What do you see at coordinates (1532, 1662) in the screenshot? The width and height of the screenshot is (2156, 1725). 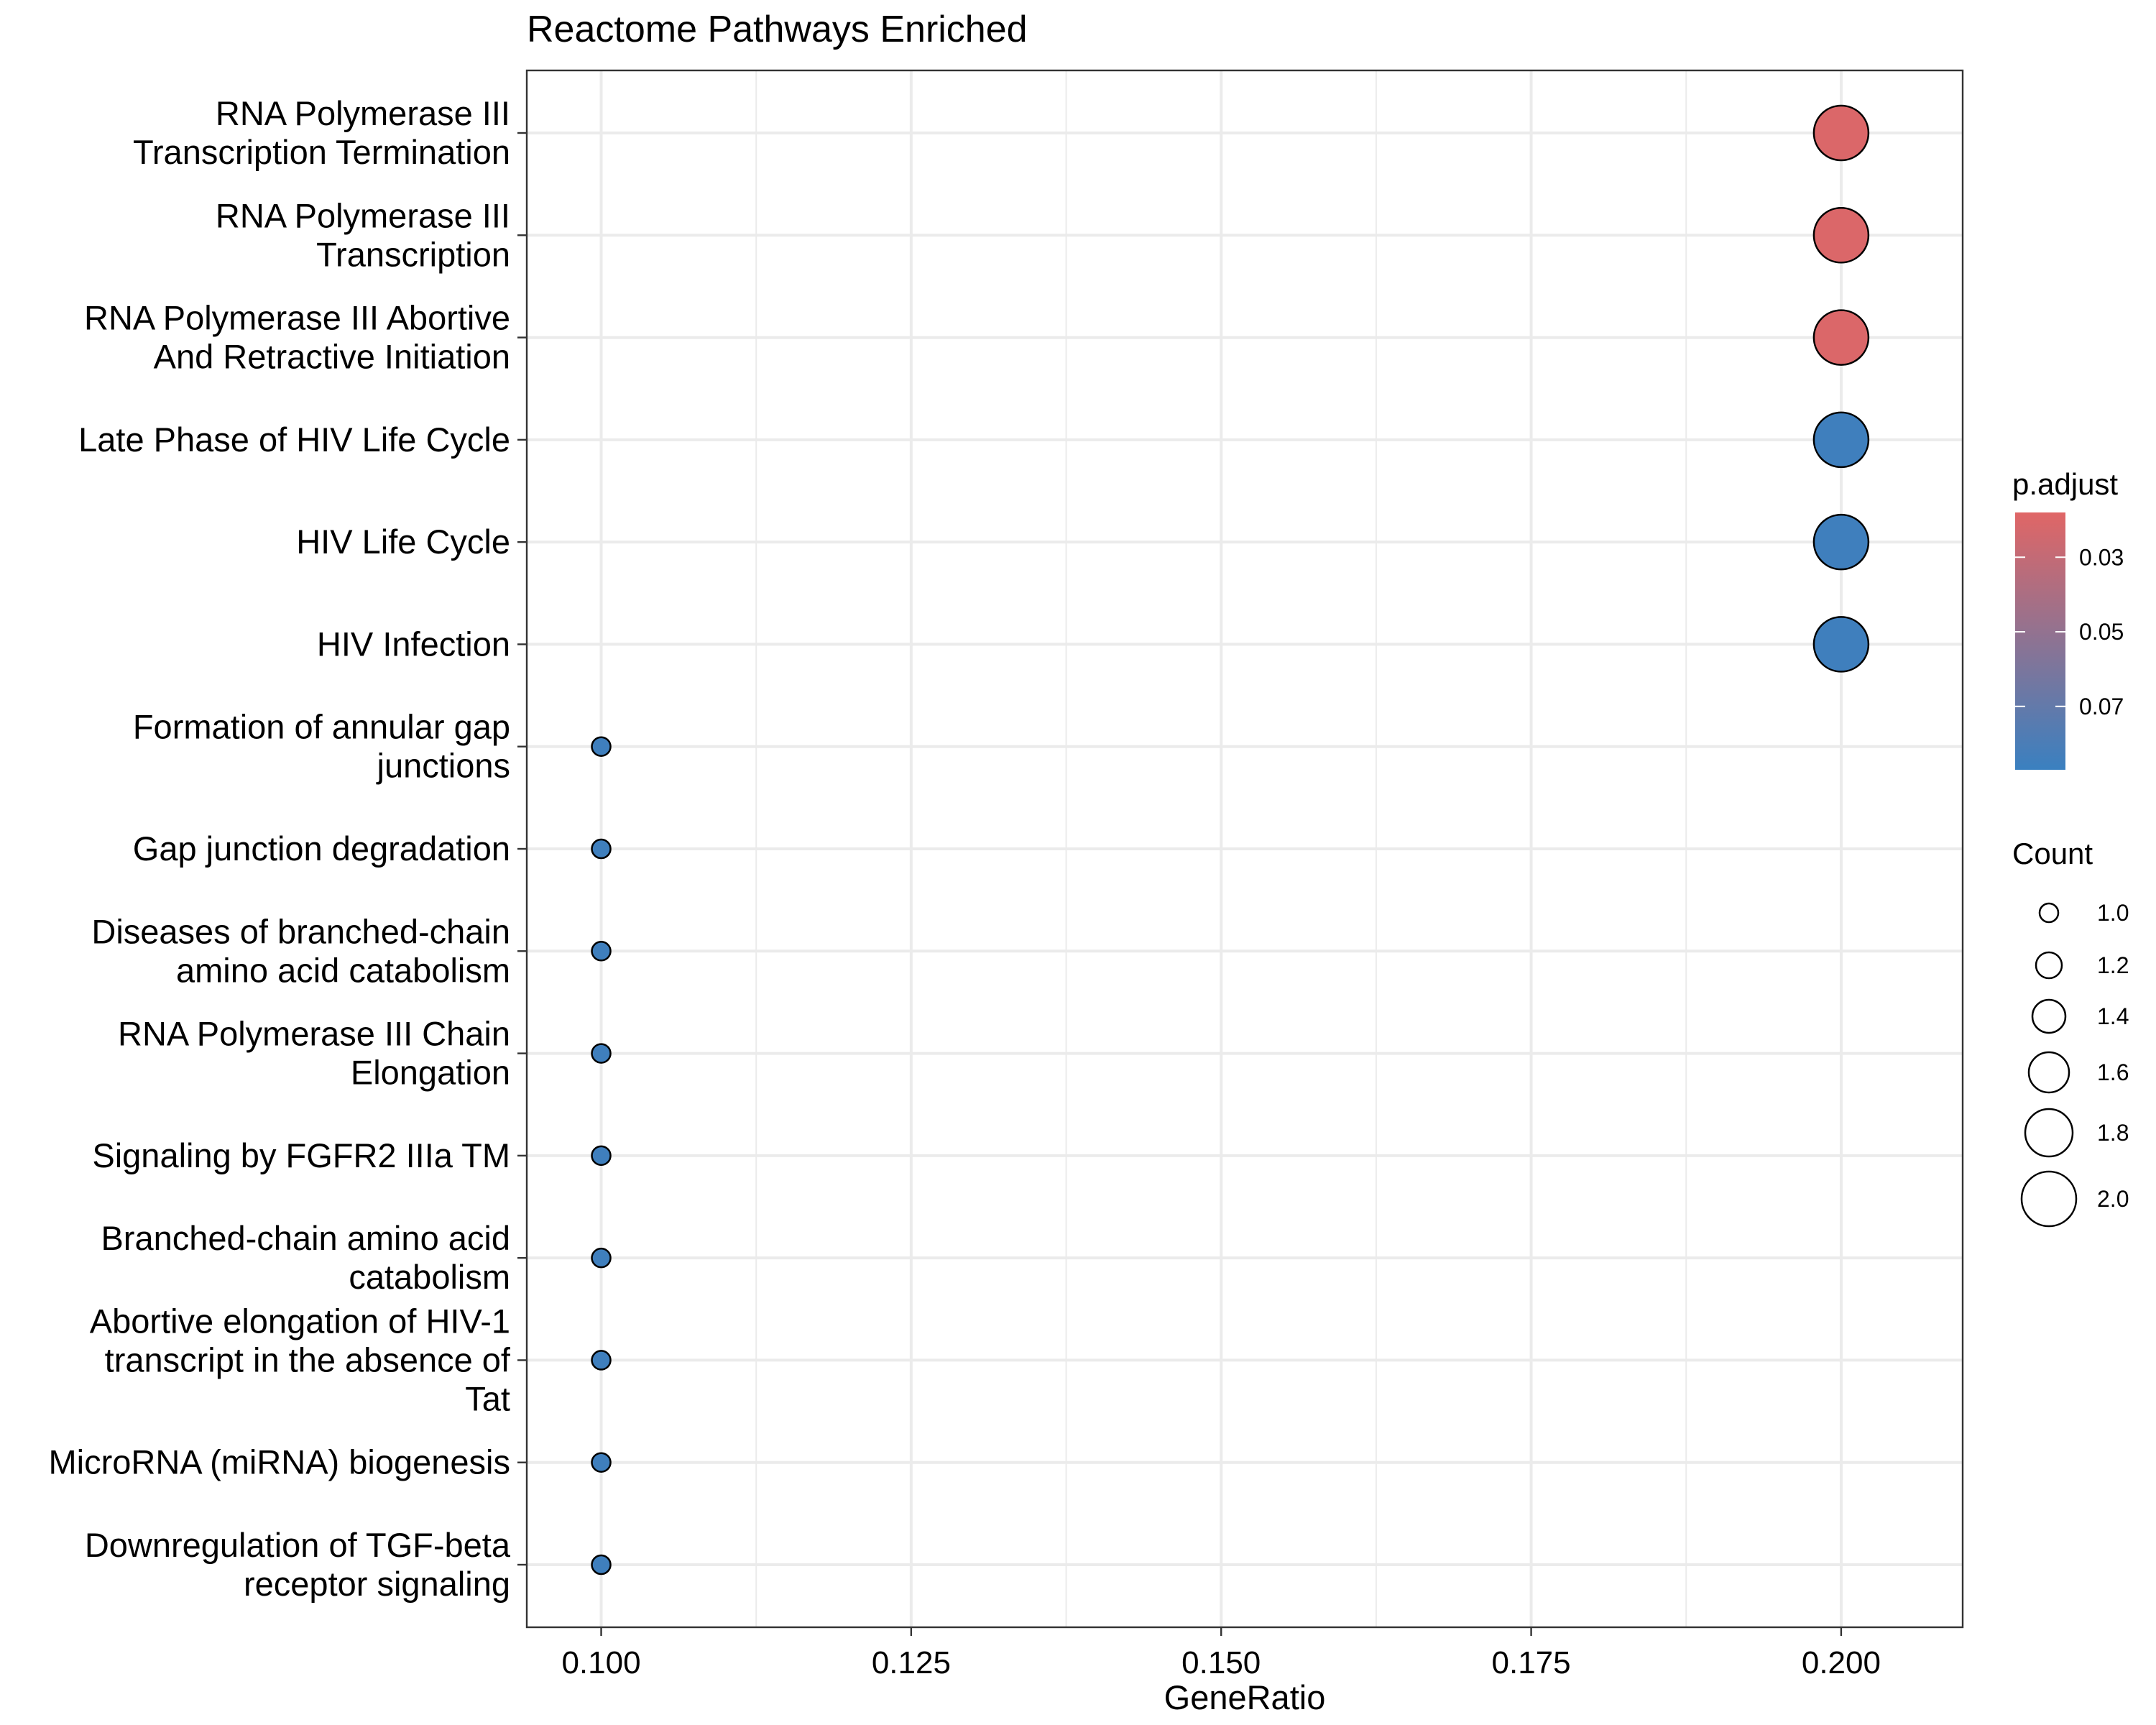 I see `x-axis-tick-label: 0.175` at bounding box center [1532, 1662].